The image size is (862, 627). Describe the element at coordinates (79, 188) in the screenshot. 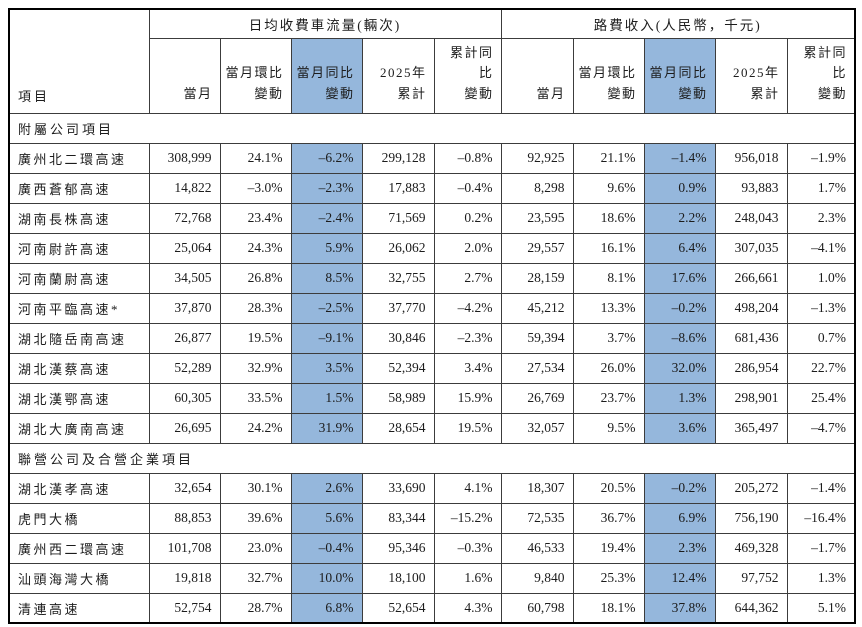

I see `project-name-cell: 廣西蒼郁高速` at that location.